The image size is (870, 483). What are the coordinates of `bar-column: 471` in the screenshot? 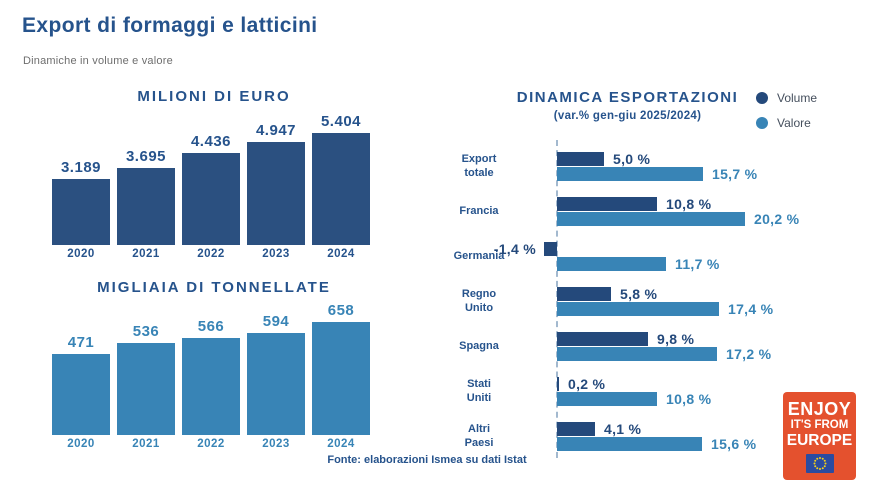 It's located at (81, 384).